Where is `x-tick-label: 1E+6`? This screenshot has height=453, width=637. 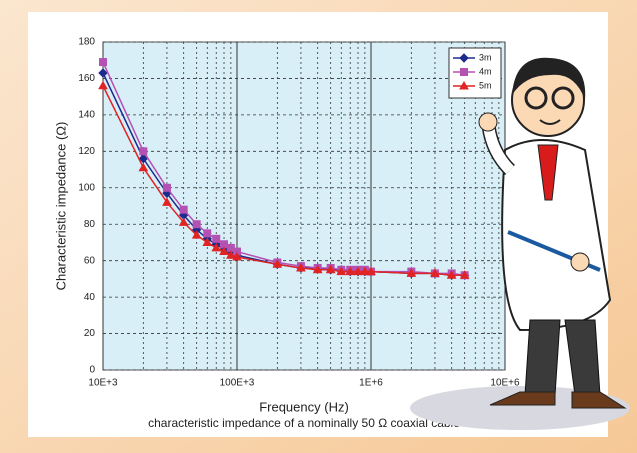 x-tick-label: 1E+6 is located at coordinates (371, 383).